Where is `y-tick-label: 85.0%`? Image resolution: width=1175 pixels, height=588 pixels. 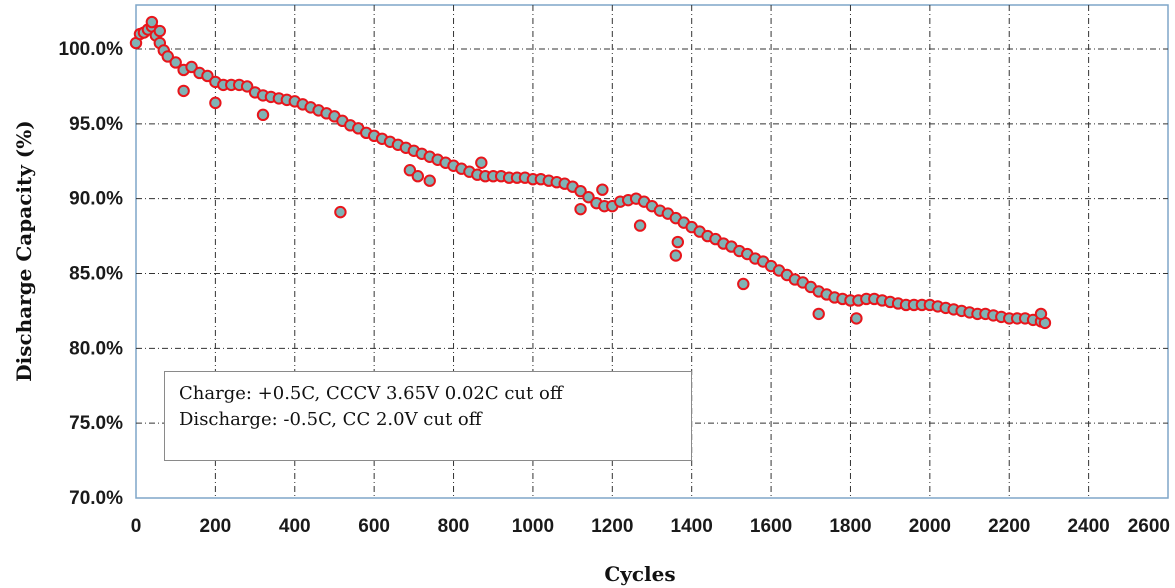 y-tick-label: 85.0% is located at coordinates (96, 274).